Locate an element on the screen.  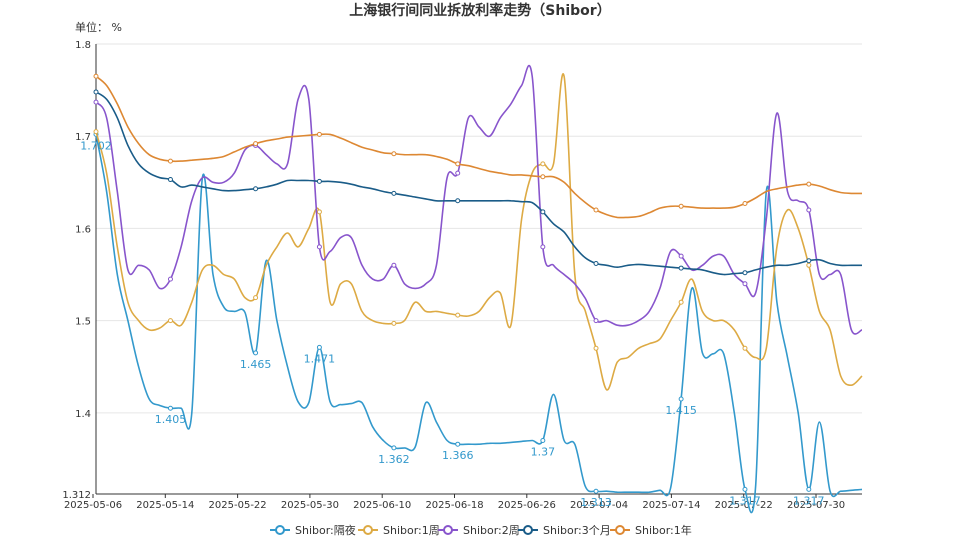
y-tick-label: 1.312 is located at coordinates (76, 495).